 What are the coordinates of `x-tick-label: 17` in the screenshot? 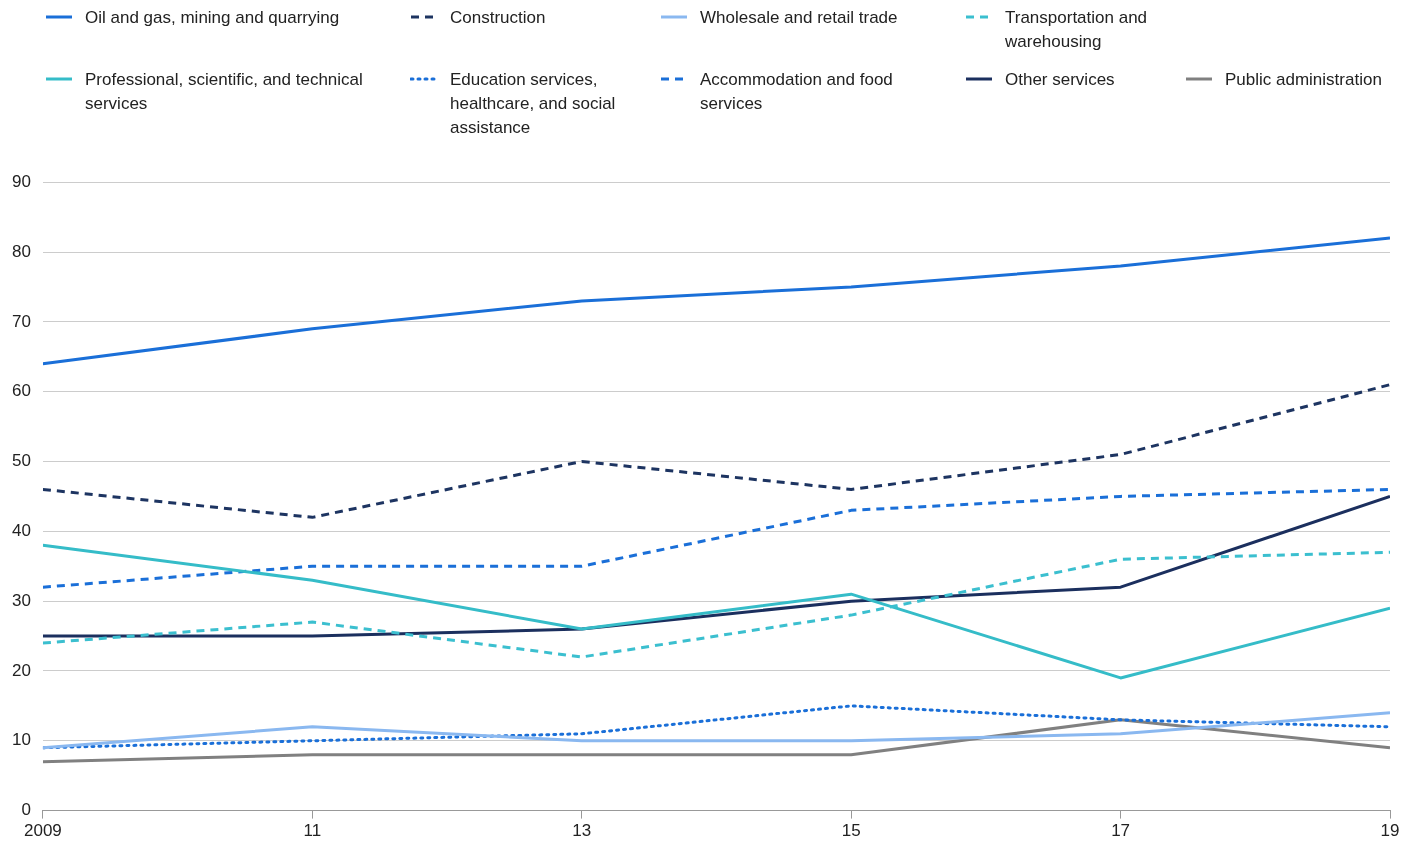 It's located at (1121, 831).